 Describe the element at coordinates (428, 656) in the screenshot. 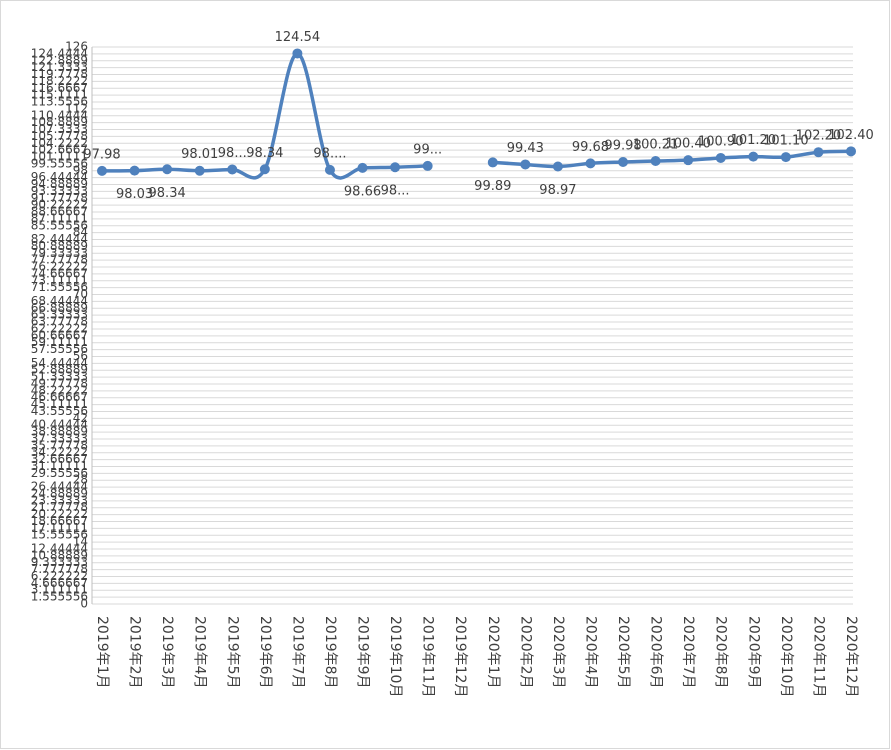

I see `x-tick-label: 2019年11月` at that location.